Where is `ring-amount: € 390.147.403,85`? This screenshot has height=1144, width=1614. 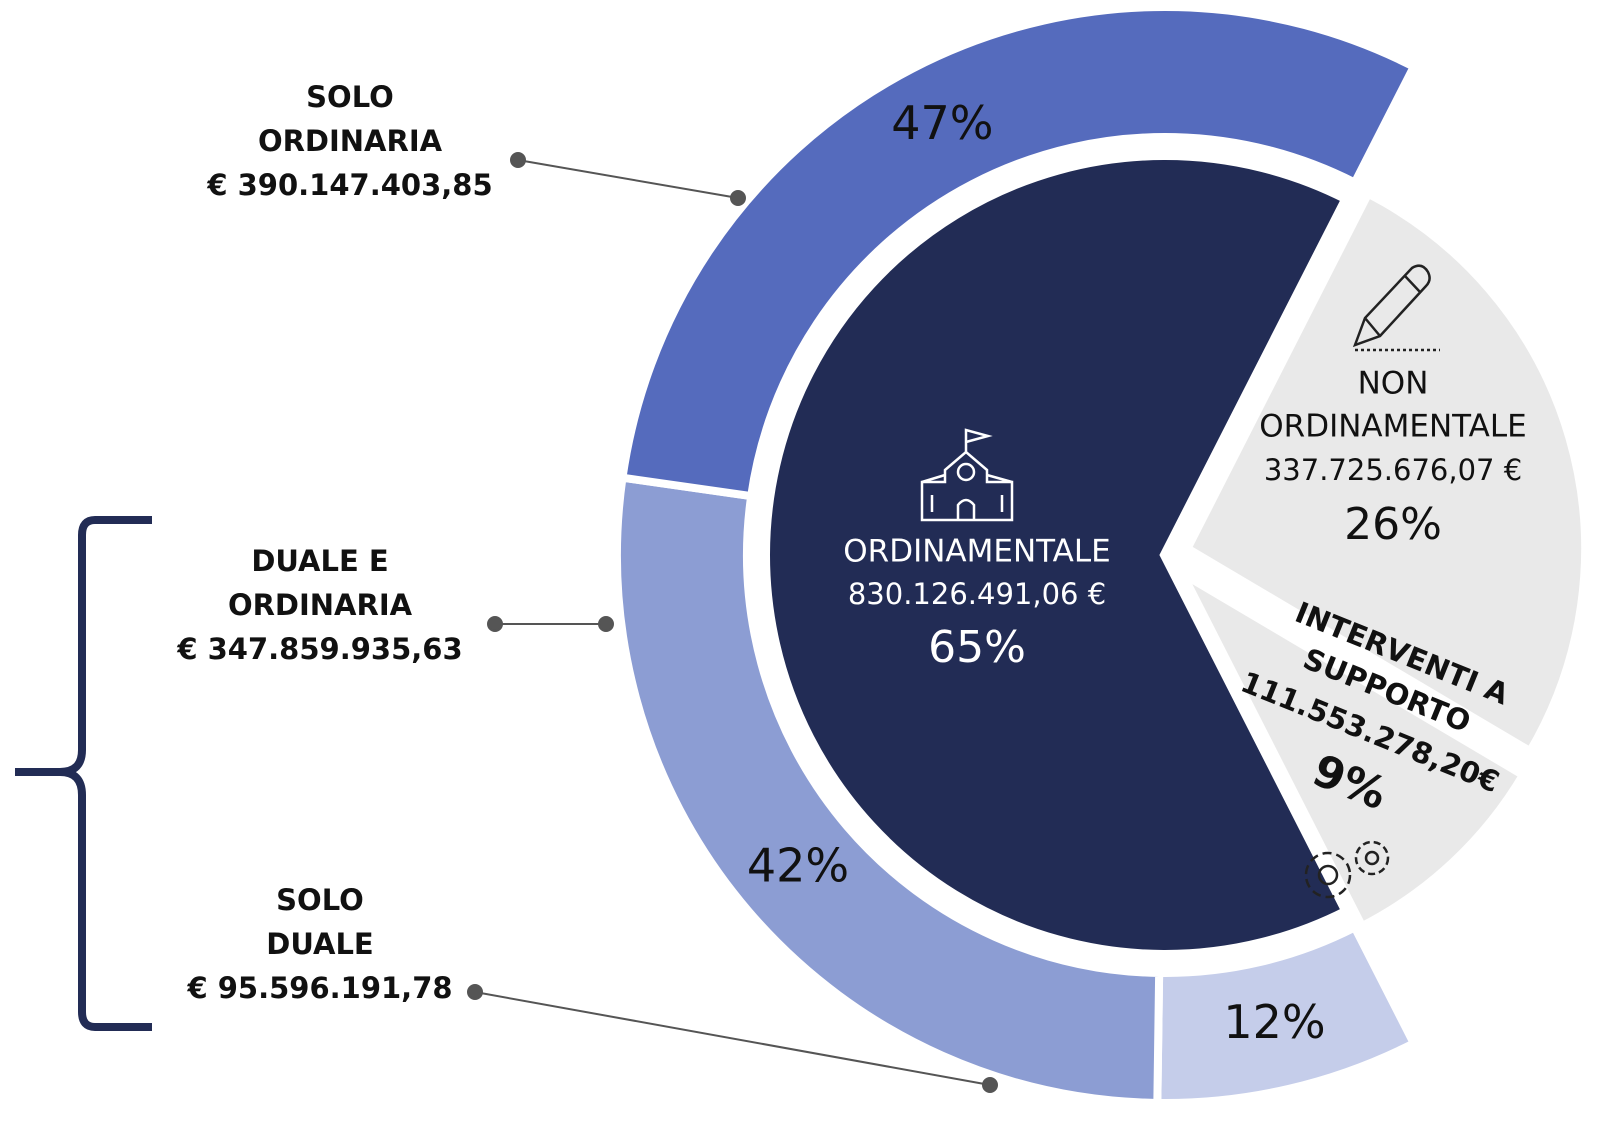 ring-amount: € 390.147.403,85 is located at coordinates (349, 185).